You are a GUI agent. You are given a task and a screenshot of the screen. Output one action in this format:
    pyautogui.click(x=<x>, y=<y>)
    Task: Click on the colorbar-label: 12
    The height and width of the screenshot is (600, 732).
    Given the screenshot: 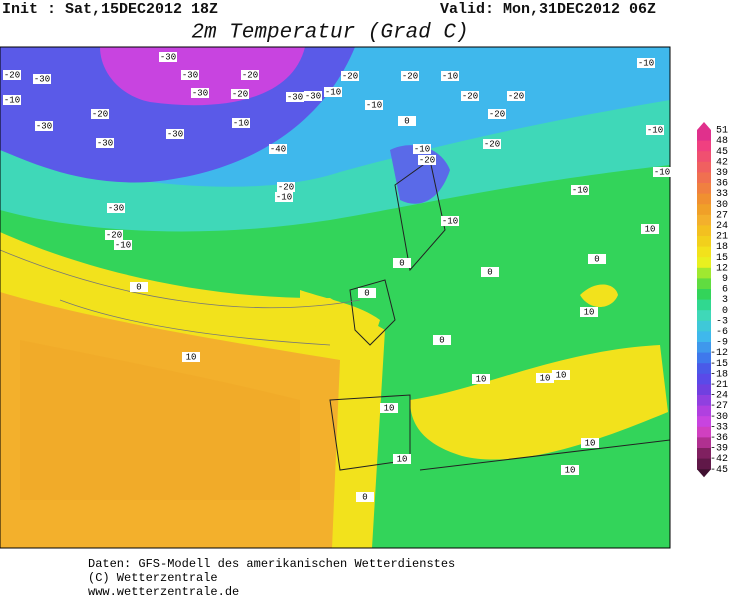 What is the action you would take?
    pyautogui.click(x=722, y=268)
    